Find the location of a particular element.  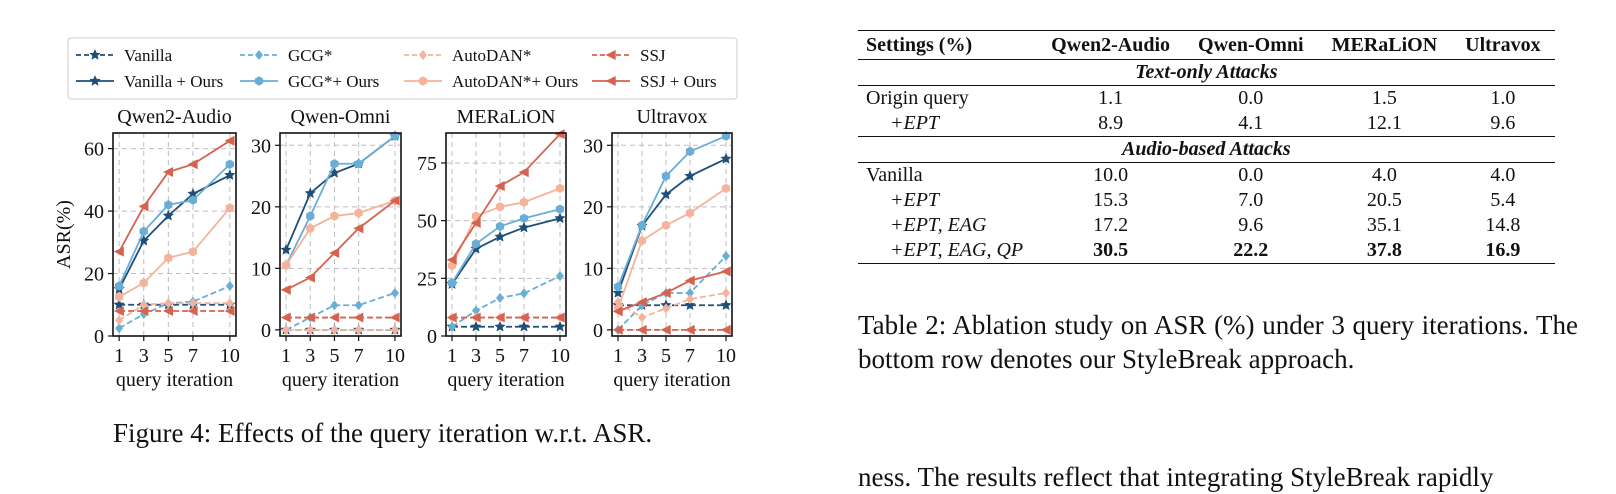

axes-frame is located at coordinates (340, 234).